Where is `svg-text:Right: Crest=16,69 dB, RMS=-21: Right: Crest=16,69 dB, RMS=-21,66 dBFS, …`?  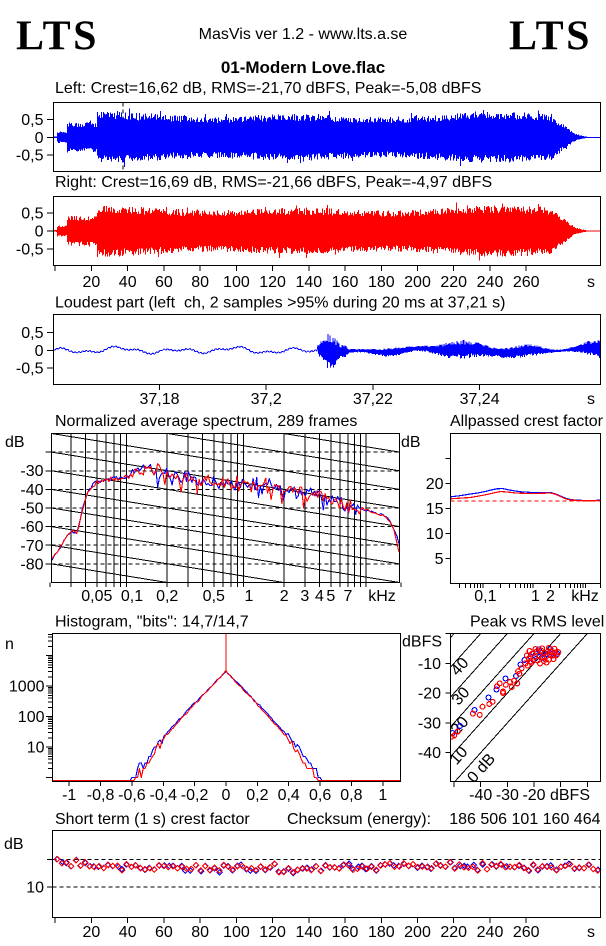 svg-text:Right: Crest=16,69 dB, RMS=-21: Right: Crest=16,69 dB, RMS=-21,66 dBFS, … is located at coordinates (273, 182).